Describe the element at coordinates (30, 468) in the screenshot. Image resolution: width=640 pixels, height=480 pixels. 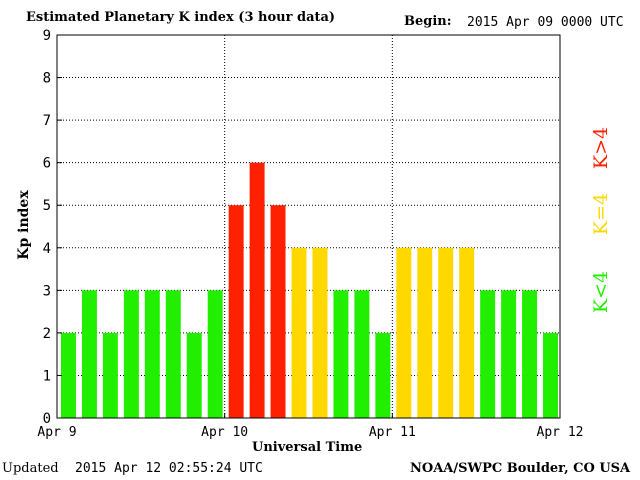
I see `updated-label: Updated` at that location.